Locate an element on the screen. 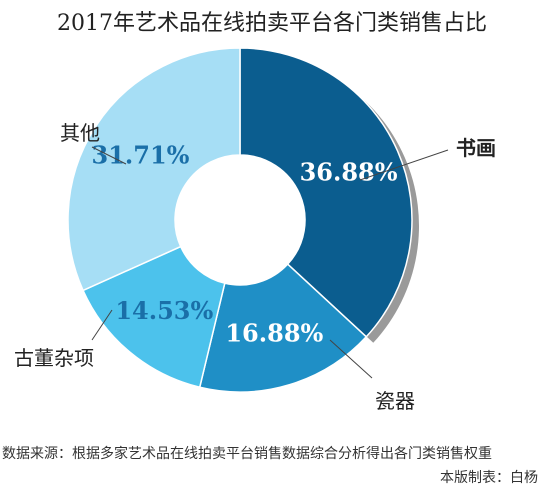 This screenshot has height=493, width=545. value-label-ciqi: 16.88% is located at coordinates (274, 332).